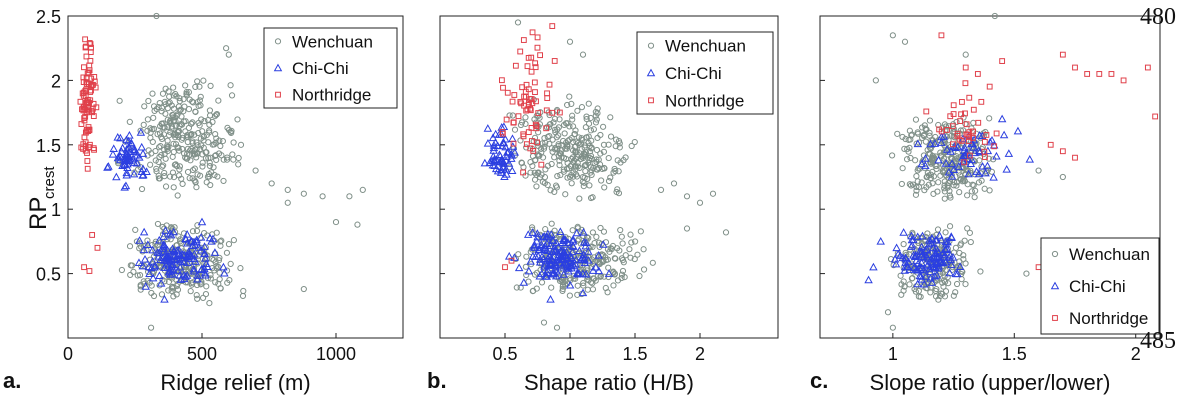 This screenshot has height=399, width=1193. What do you see at coordinates (704, 100) in the screenshot?
I see `legend-label: Northridge` at bounding box center [704, 100].